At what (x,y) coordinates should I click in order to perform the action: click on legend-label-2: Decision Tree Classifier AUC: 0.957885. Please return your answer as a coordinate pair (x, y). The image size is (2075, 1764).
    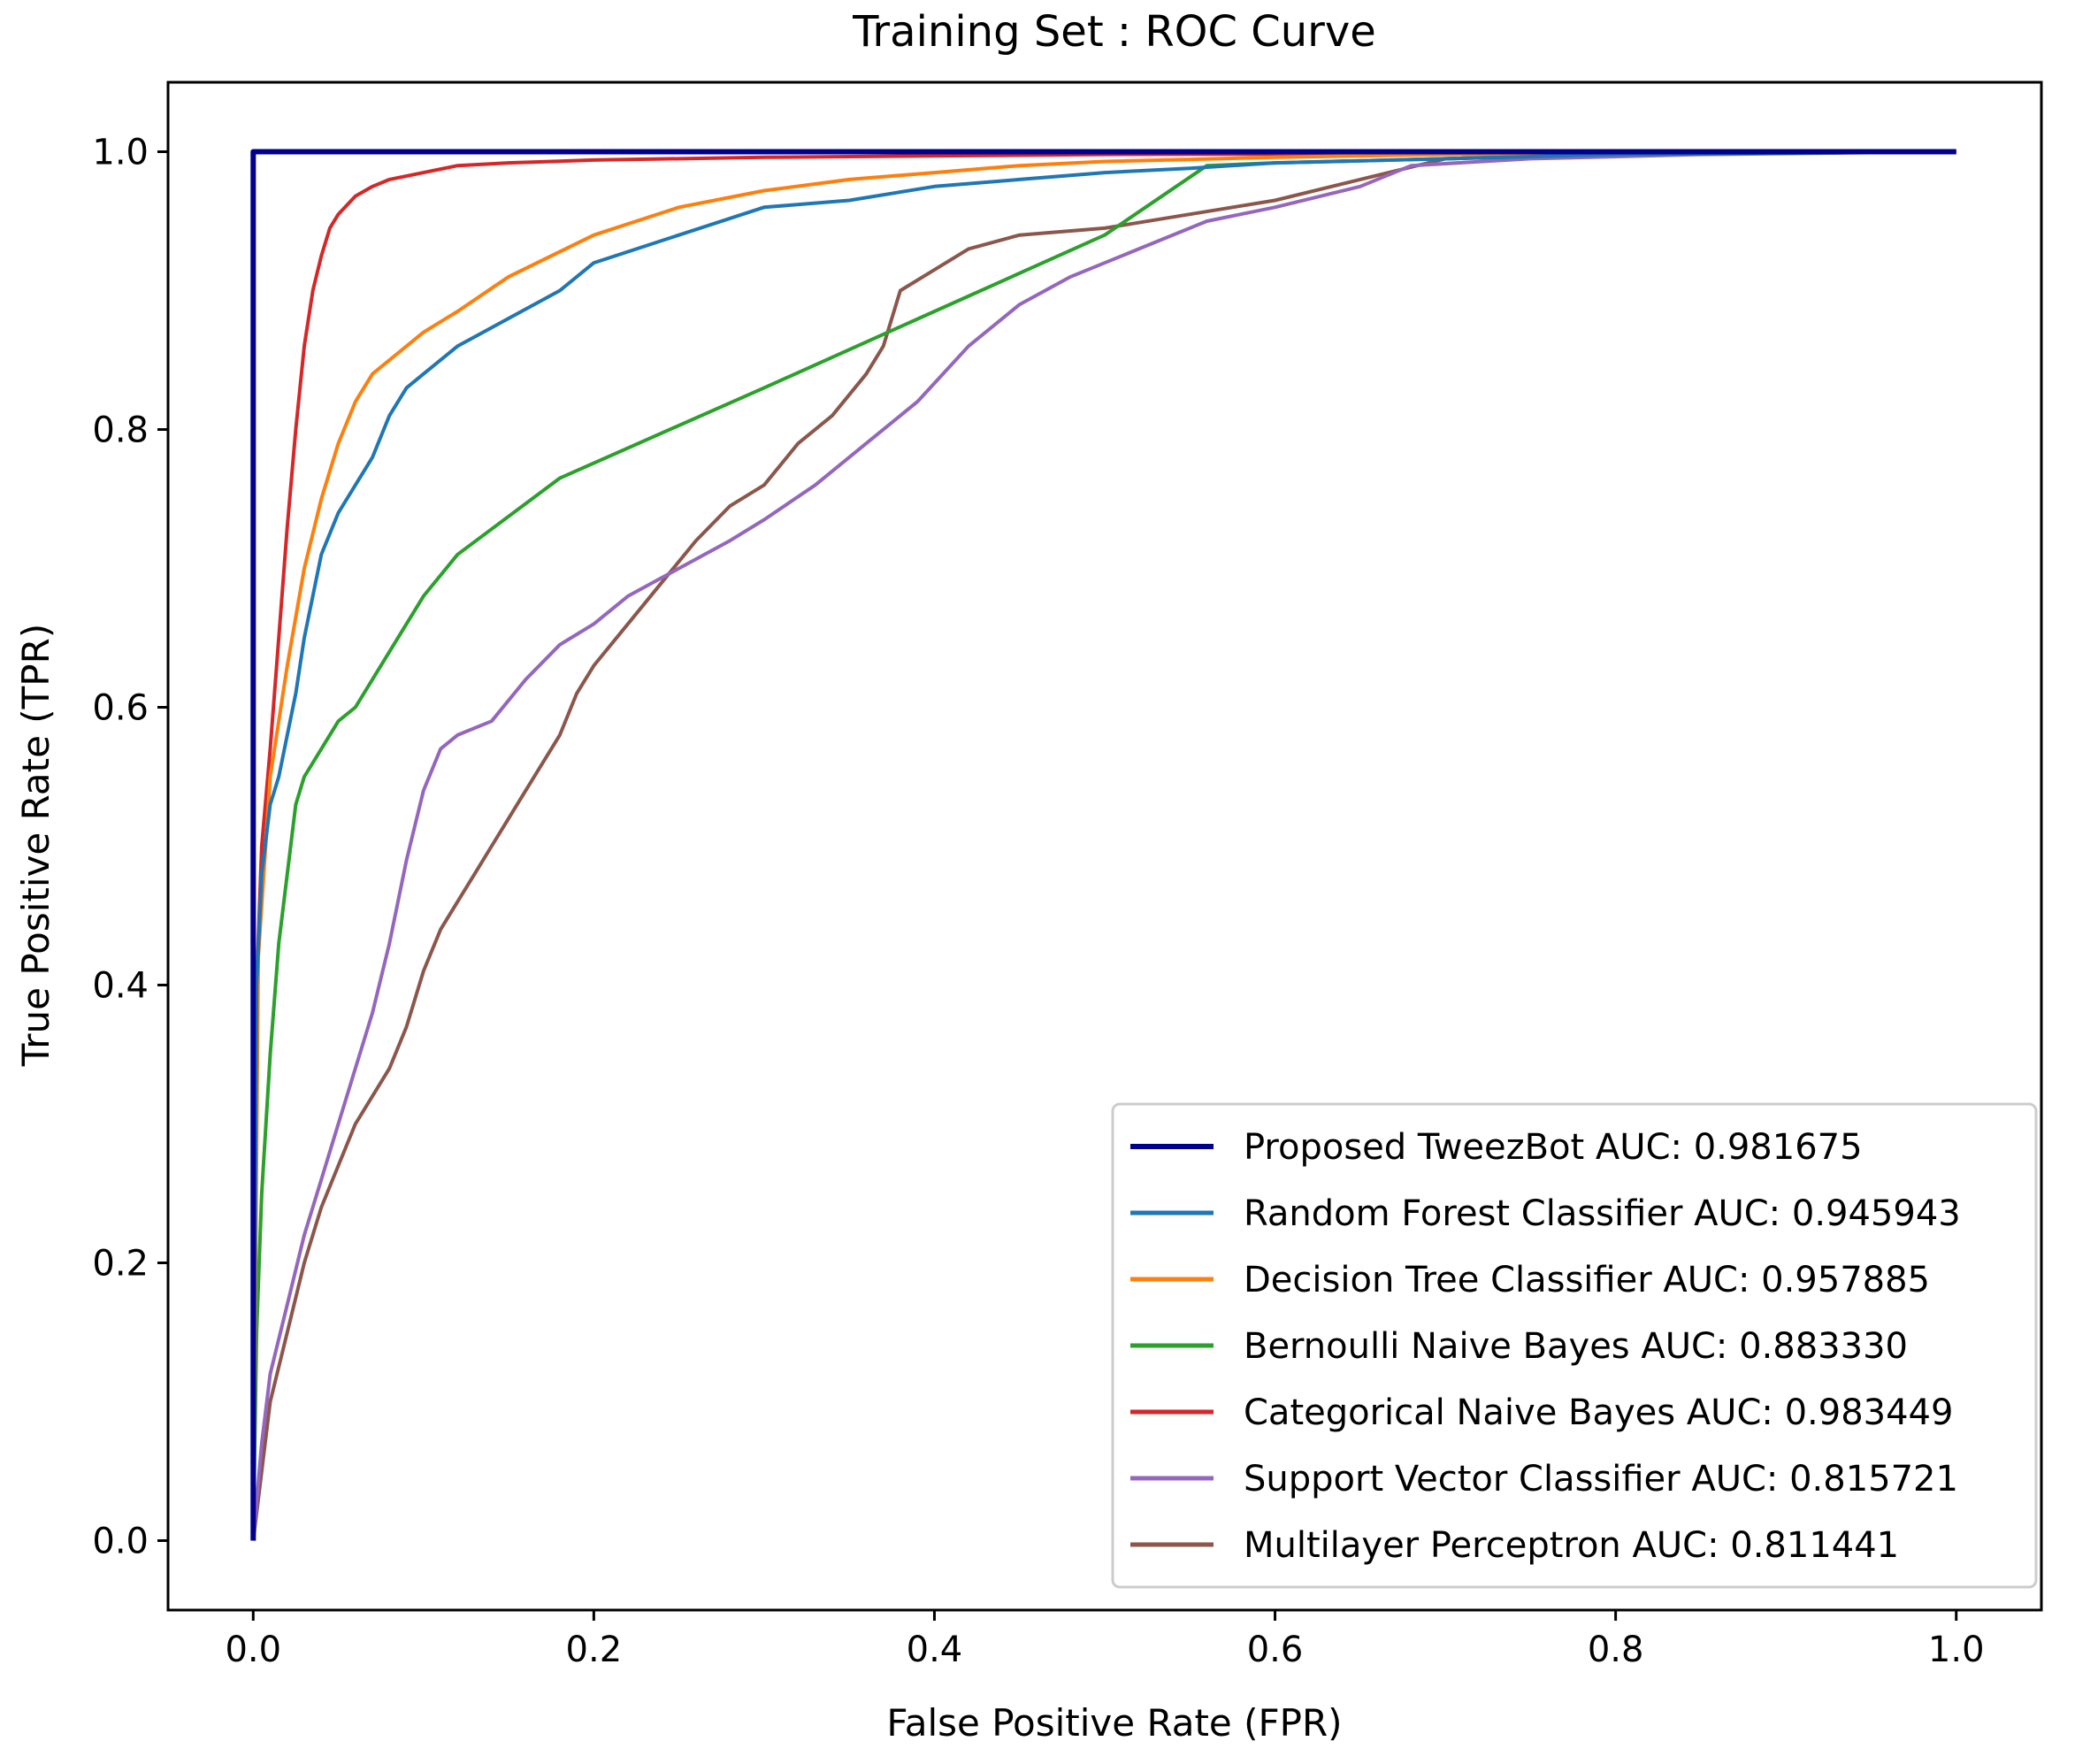
    Looking at the image, I should click on (1587, 1280).